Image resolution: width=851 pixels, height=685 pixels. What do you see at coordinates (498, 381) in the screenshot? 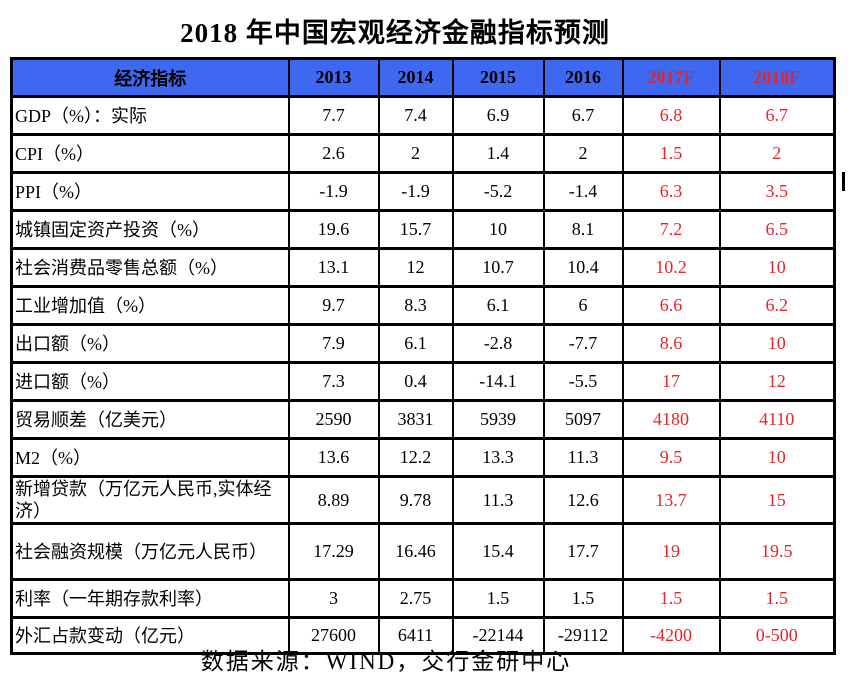
I see `value-cell: -14.1` at bounding box center [498, 381].